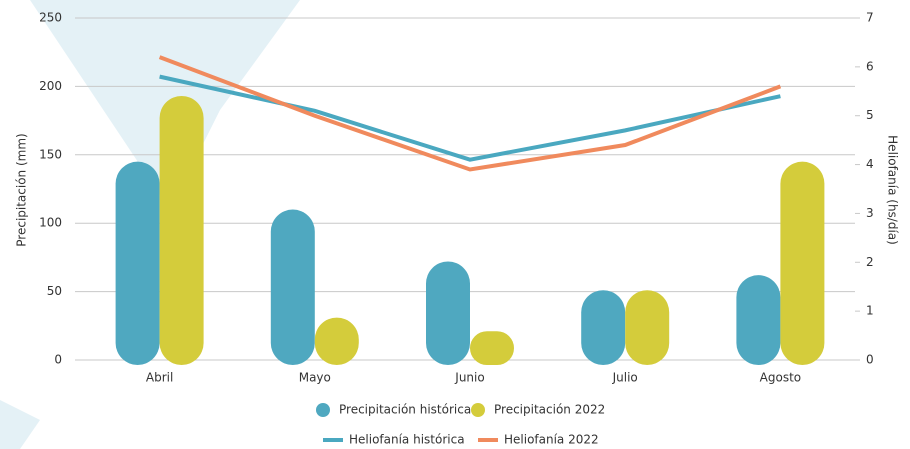  Describe the element at coordinates (549, 410) in the screenshot. I see `legend-label: Precipitación 2022` at that location.